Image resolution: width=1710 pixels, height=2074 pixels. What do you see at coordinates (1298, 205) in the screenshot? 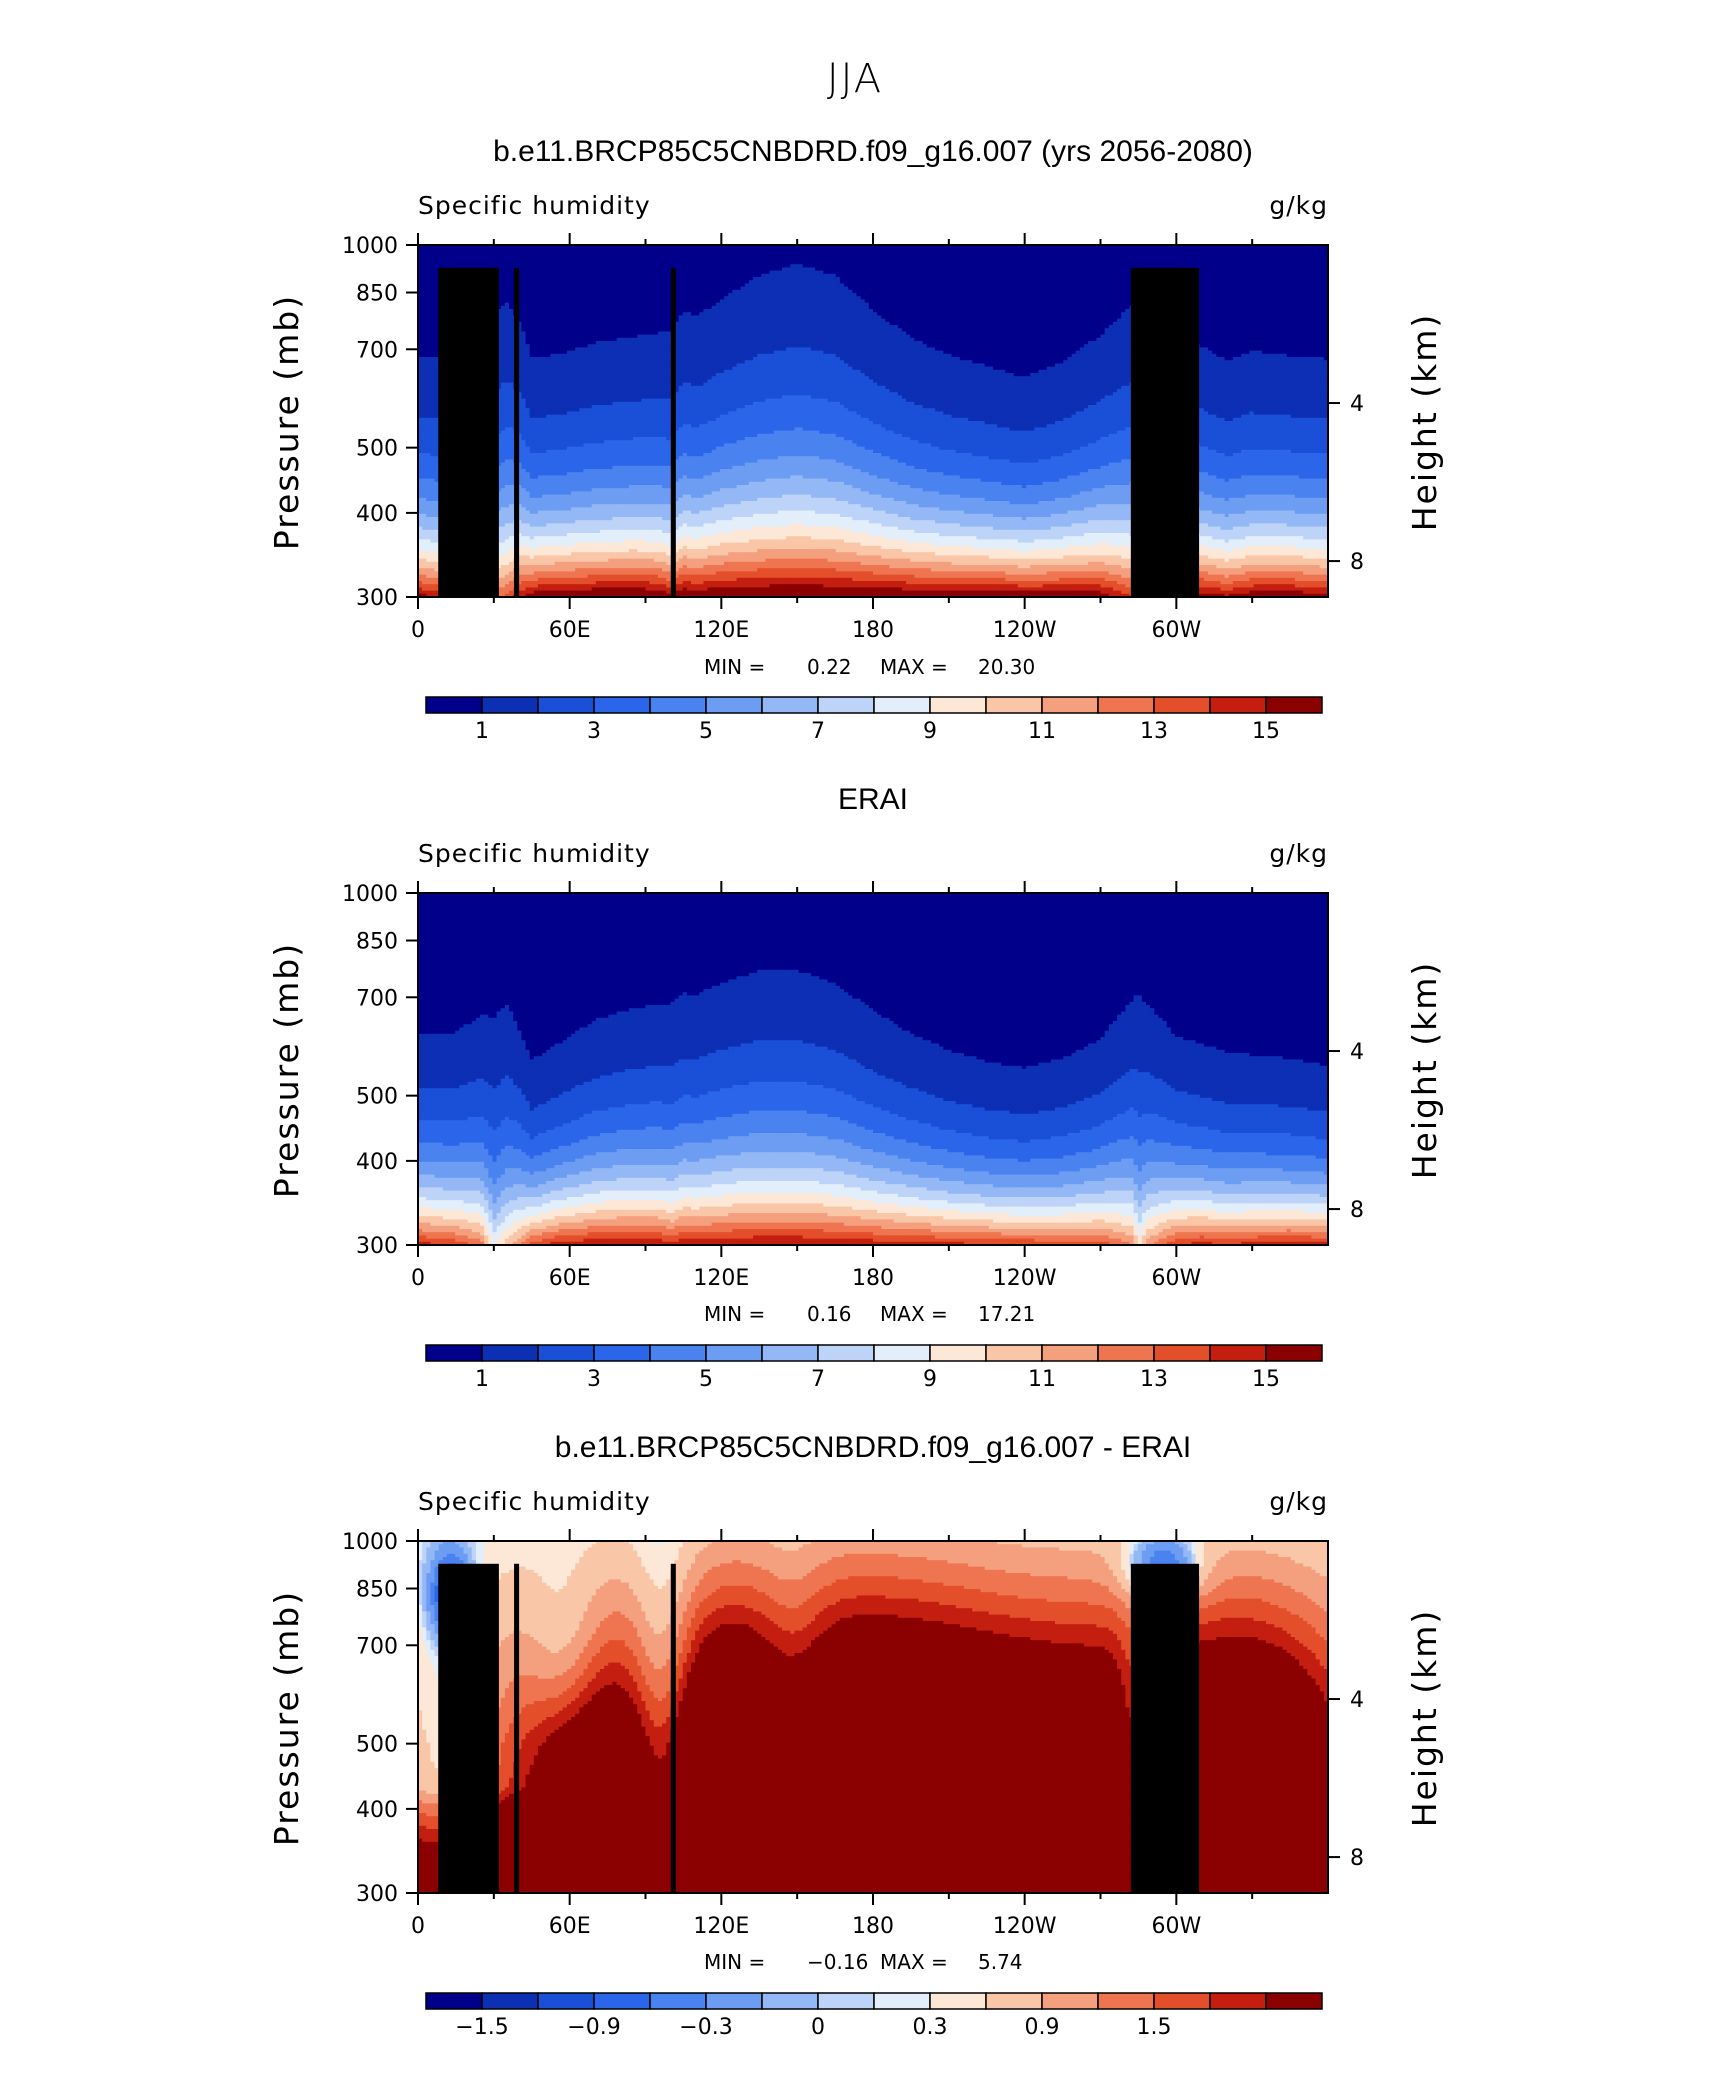
I see `panel-1-units-label: g/kg` at bounding box center [1298, 205].